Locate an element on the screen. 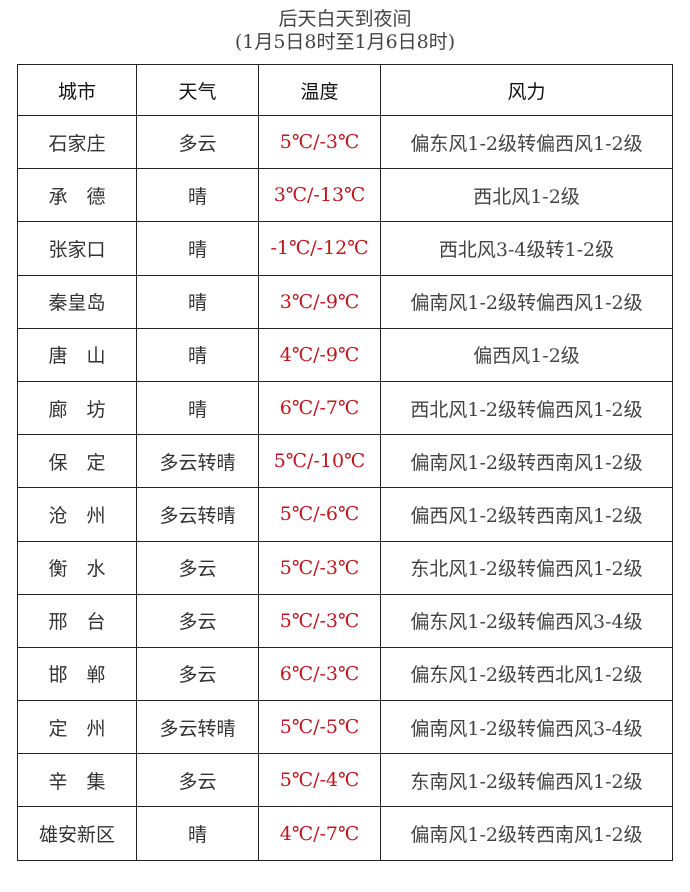 The image size is (690, 892). table-row: 辛 集多云 5℃/-4℃ 东南风1-2级转偏西风1-2级 is located at coordinates (345, 780).